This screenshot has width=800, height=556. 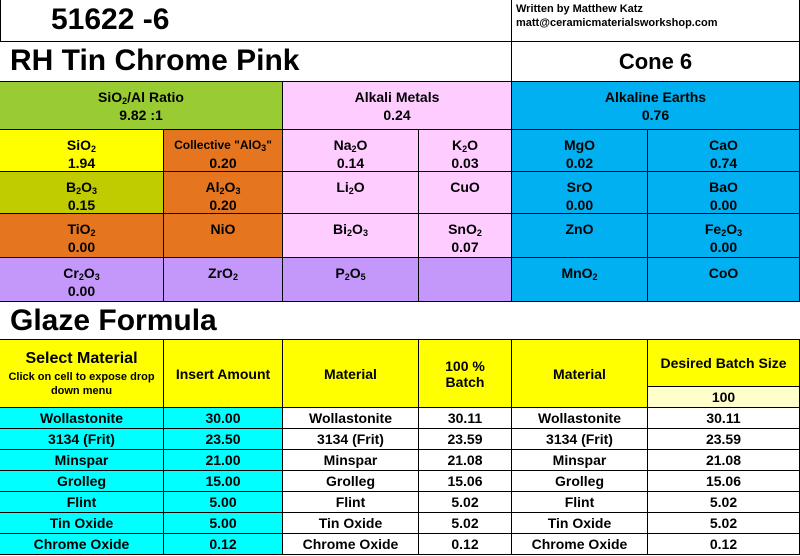 What do you see at coordinates (342, 187) in the screenshot?
I see `li2o-label: Li` at bounding box center [342, 187].